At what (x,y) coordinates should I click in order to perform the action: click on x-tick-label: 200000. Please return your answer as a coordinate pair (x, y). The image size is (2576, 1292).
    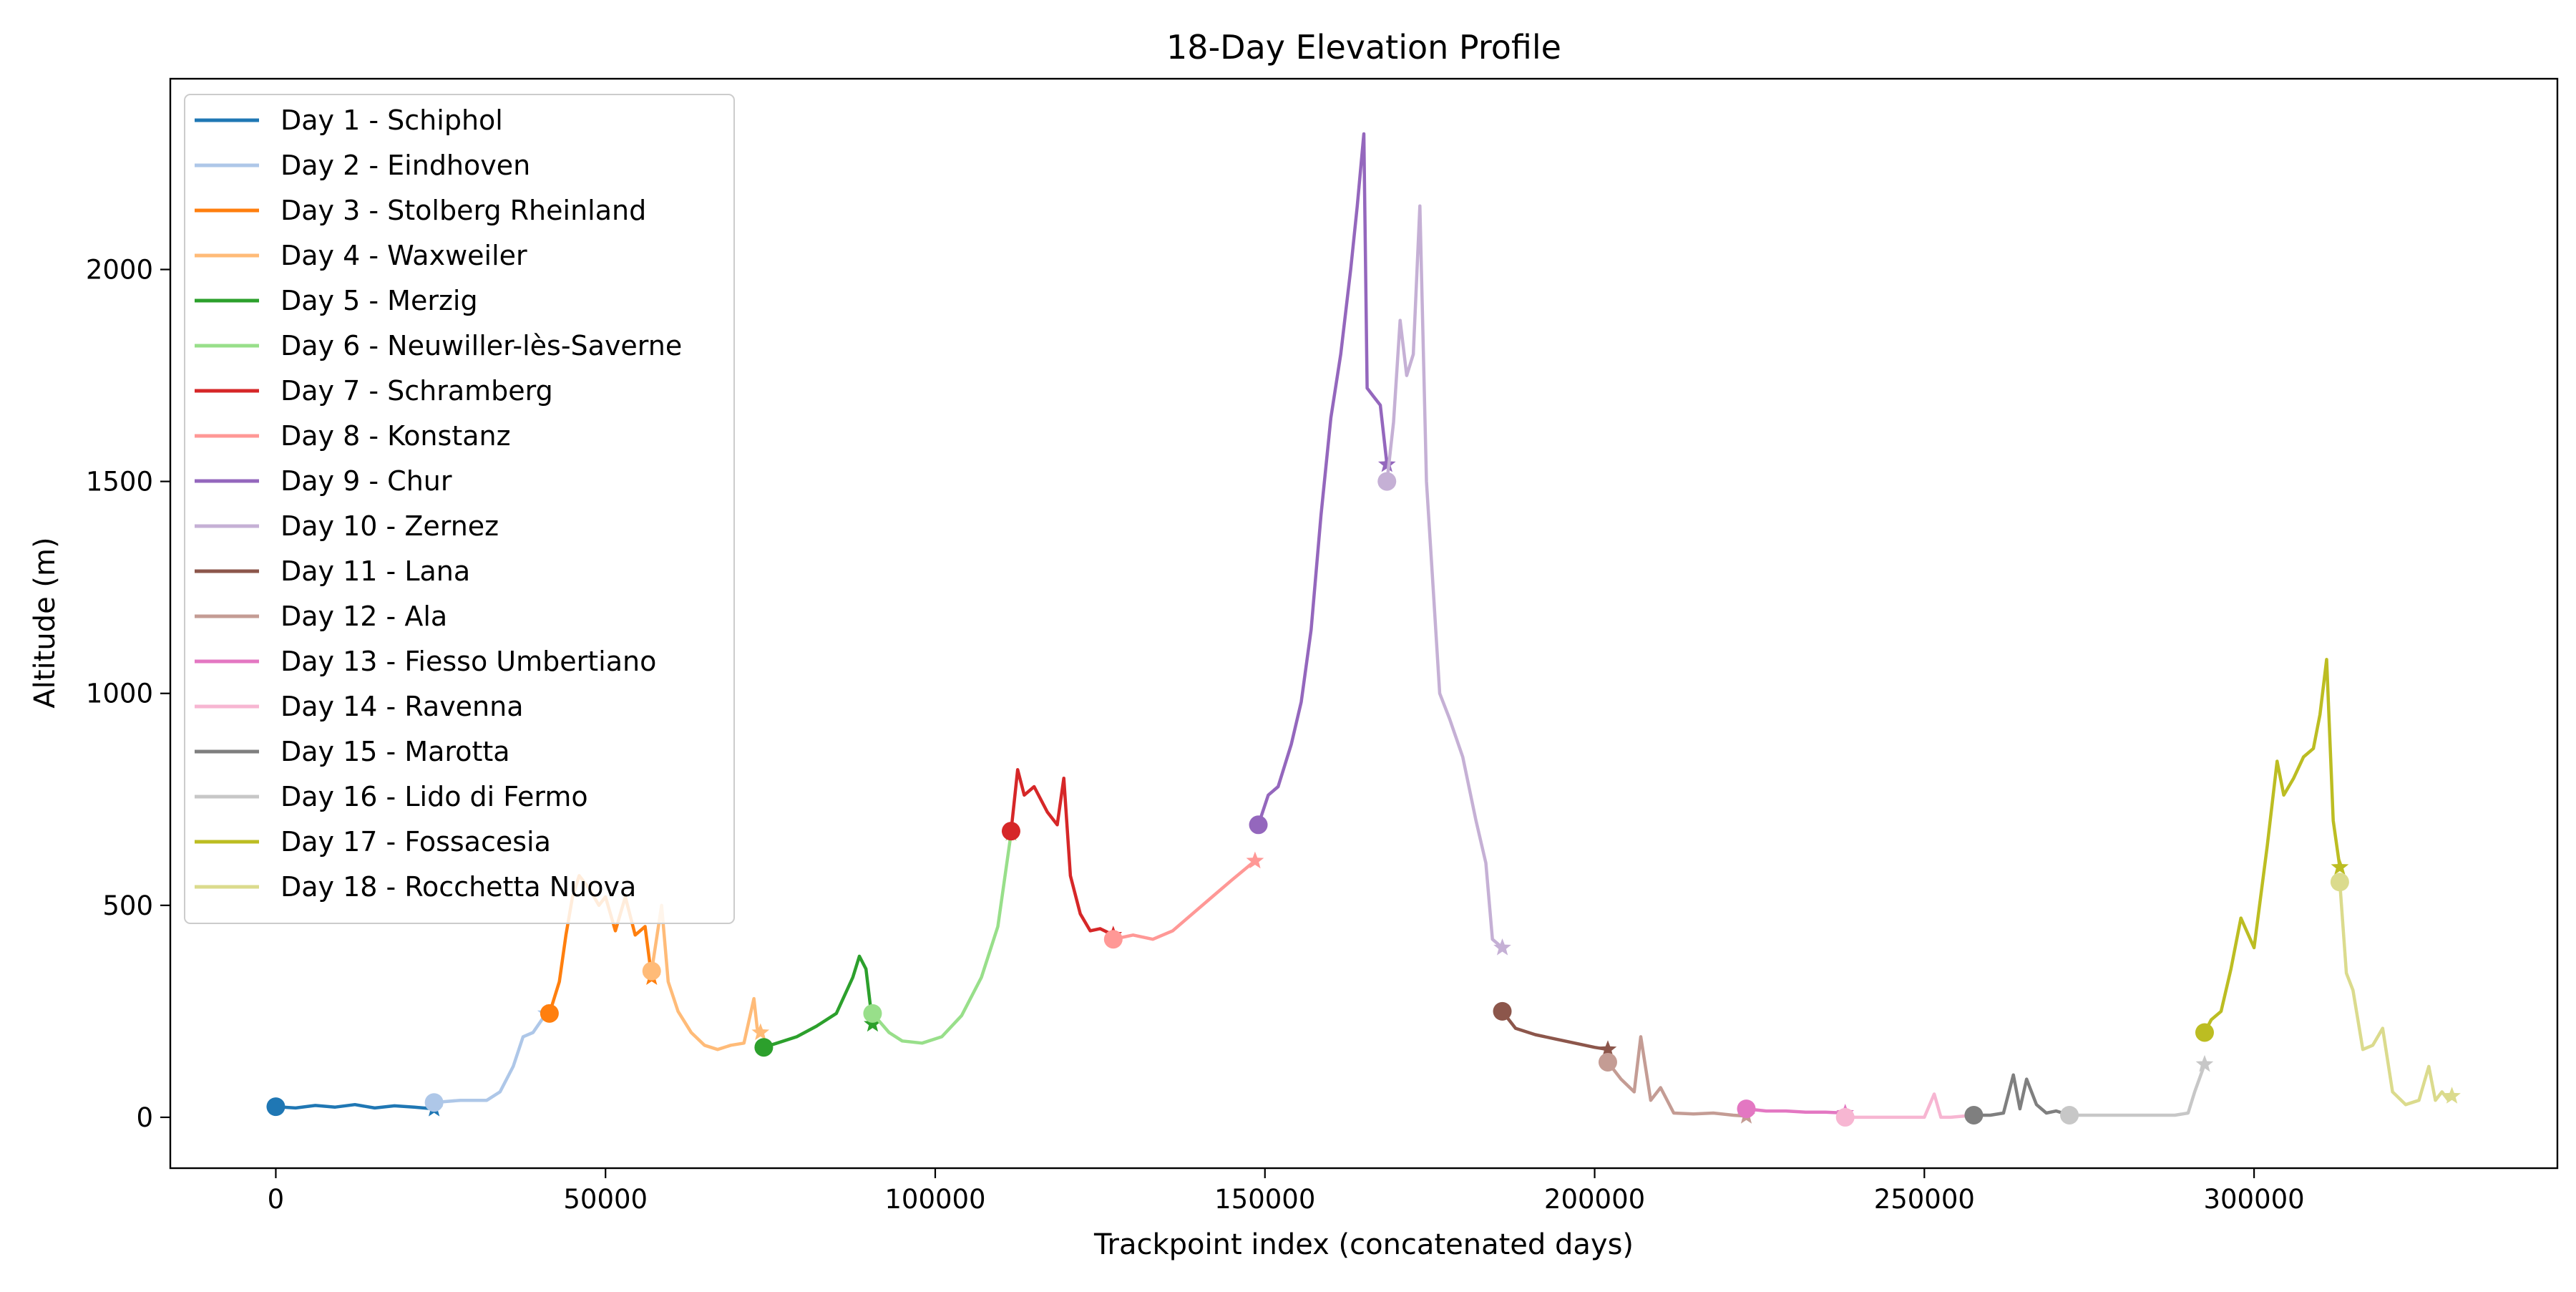
    Looking at the image, I should click on (1594, 1199).